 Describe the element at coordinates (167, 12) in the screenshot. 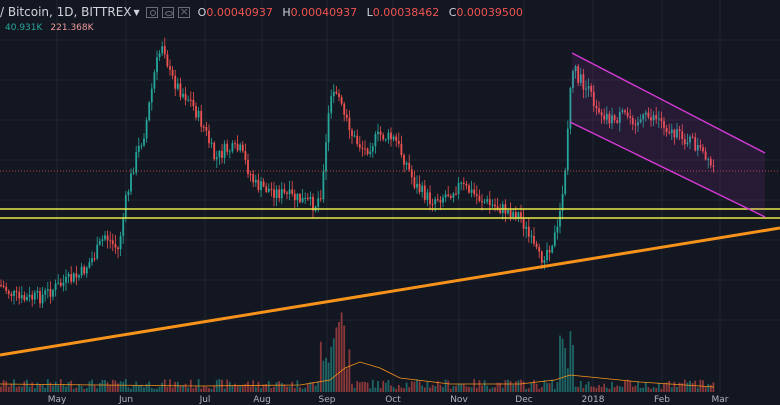

I see `eye-icon` at that location.